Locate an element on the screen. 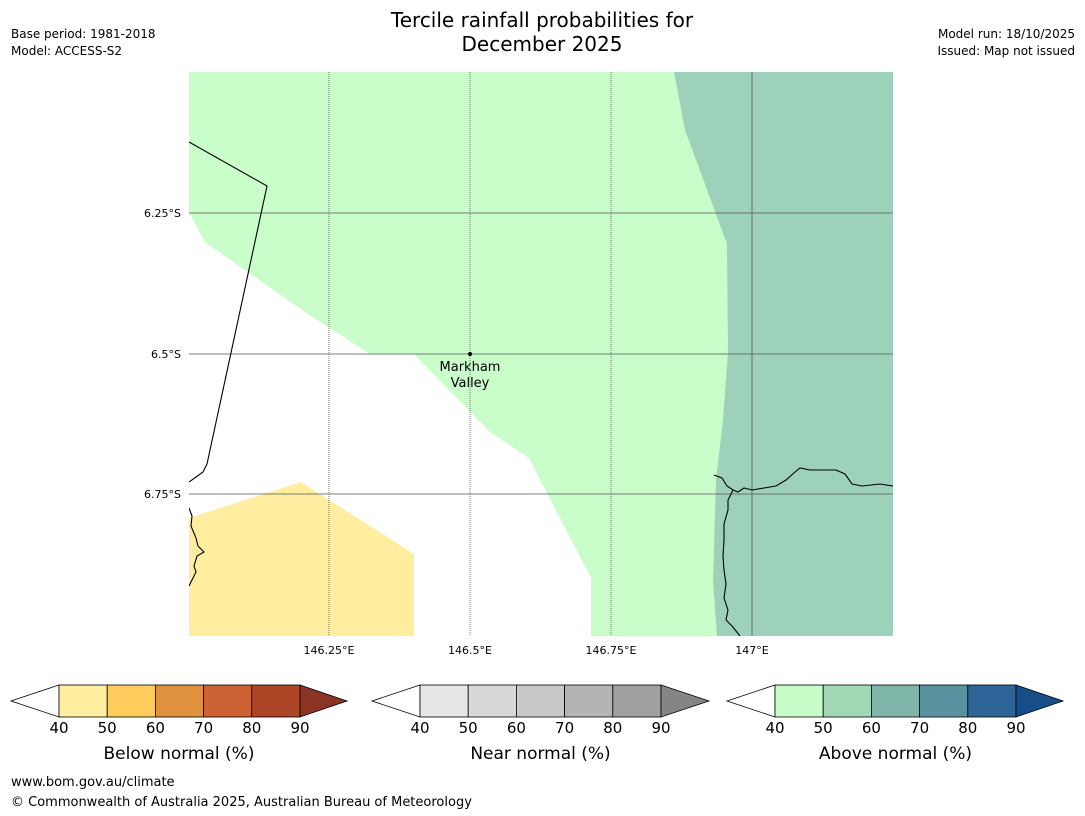  near-colorbar-tick-40: 40 is located at coordinates (419, 728).